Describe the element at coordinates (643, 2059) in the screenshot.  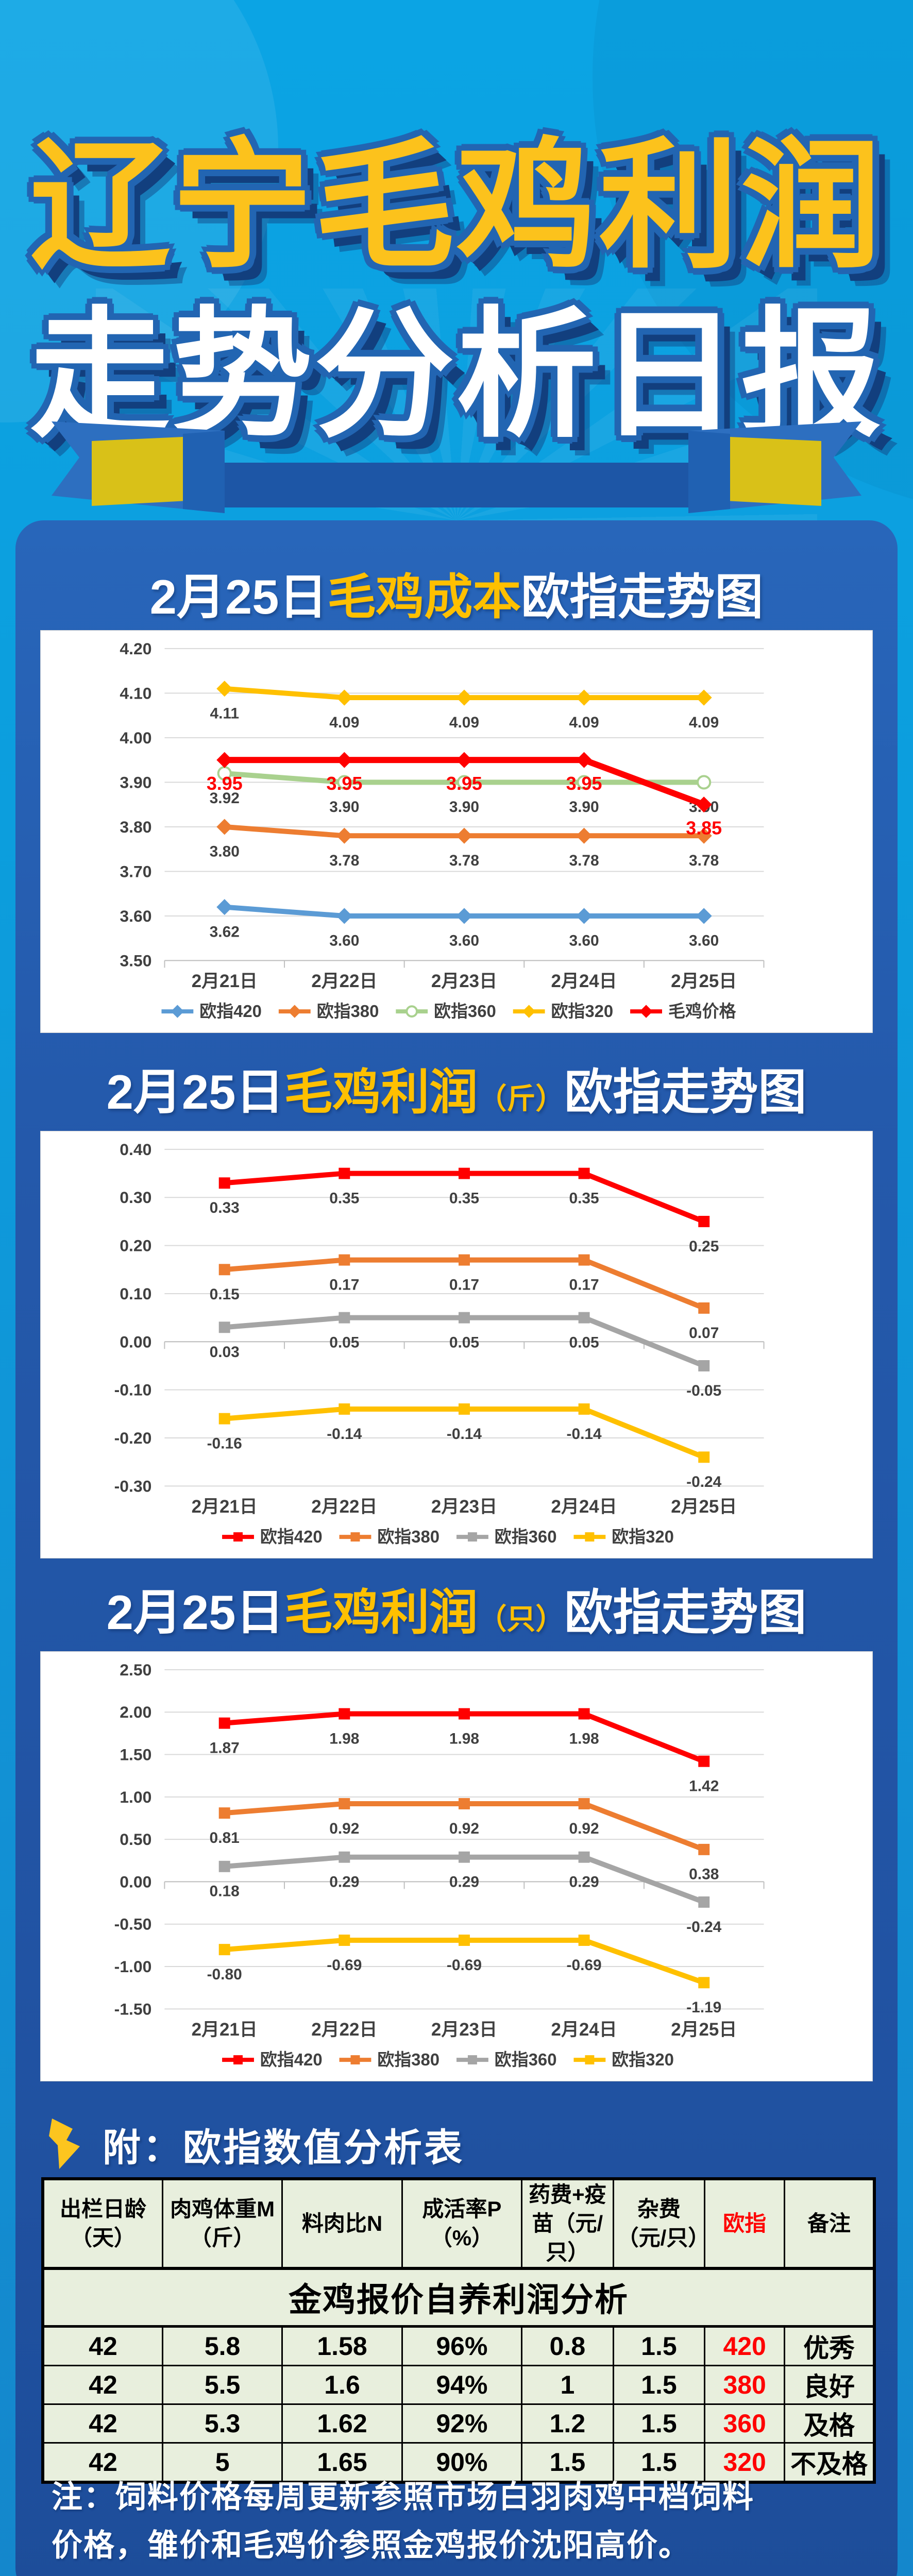
I see `svg-text: 欧指320` at that location.